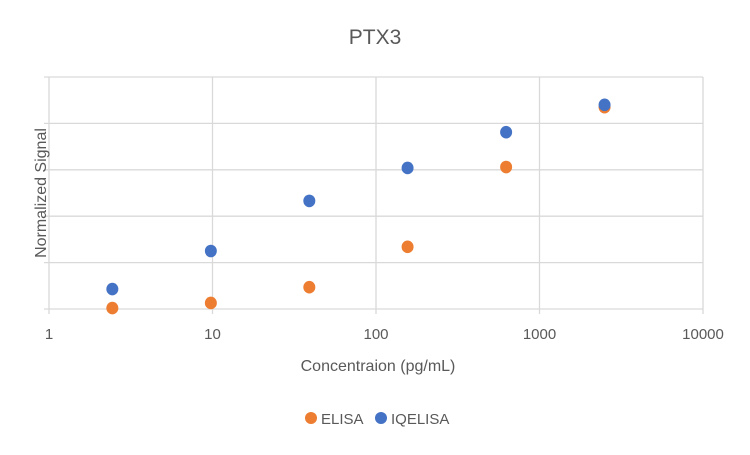 The image size is (750, 455). What do you see at coordinates (381, 418) in the screenshot?
I see `legend-marker-iqelisa` at bounding box center [381, 418].